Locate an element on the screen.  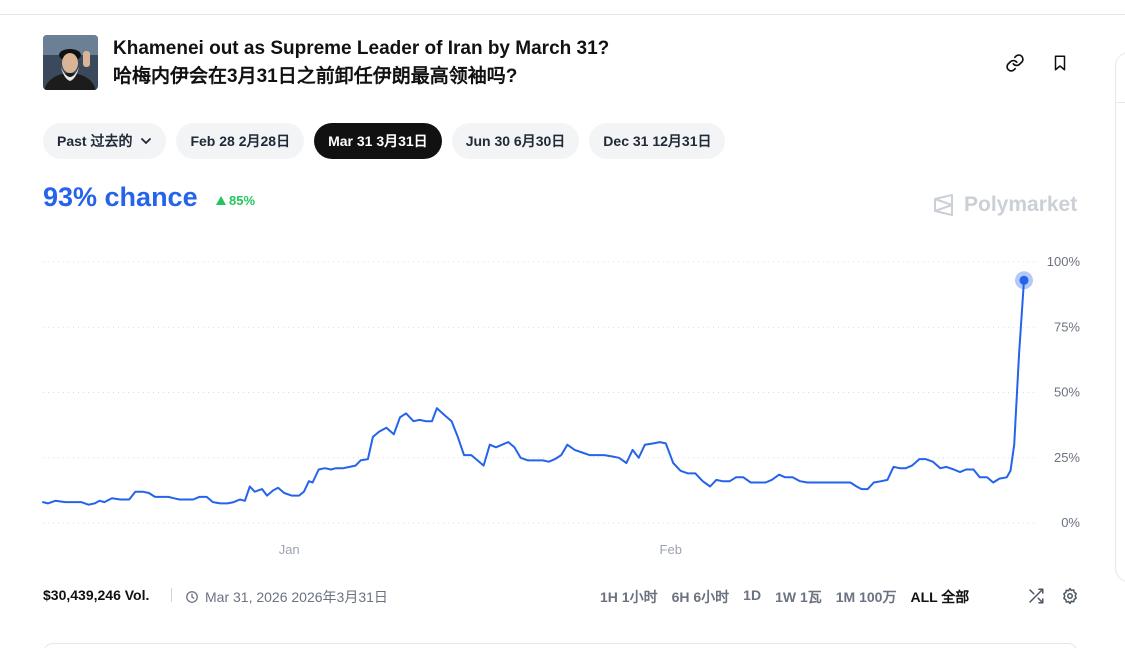
chart-settings-button is located at coordinates (1070, 596).